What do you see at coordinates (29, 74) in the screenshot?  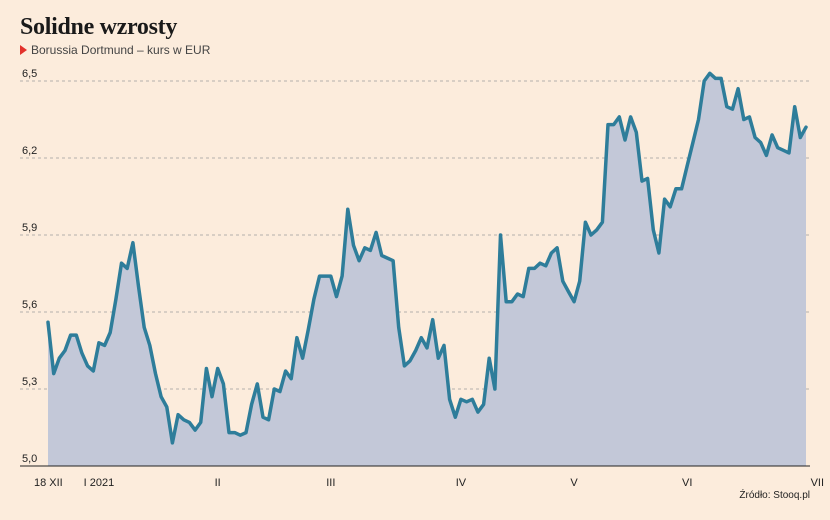 I see `y-tick-label: 6,5` at bounding box center [29, 74].